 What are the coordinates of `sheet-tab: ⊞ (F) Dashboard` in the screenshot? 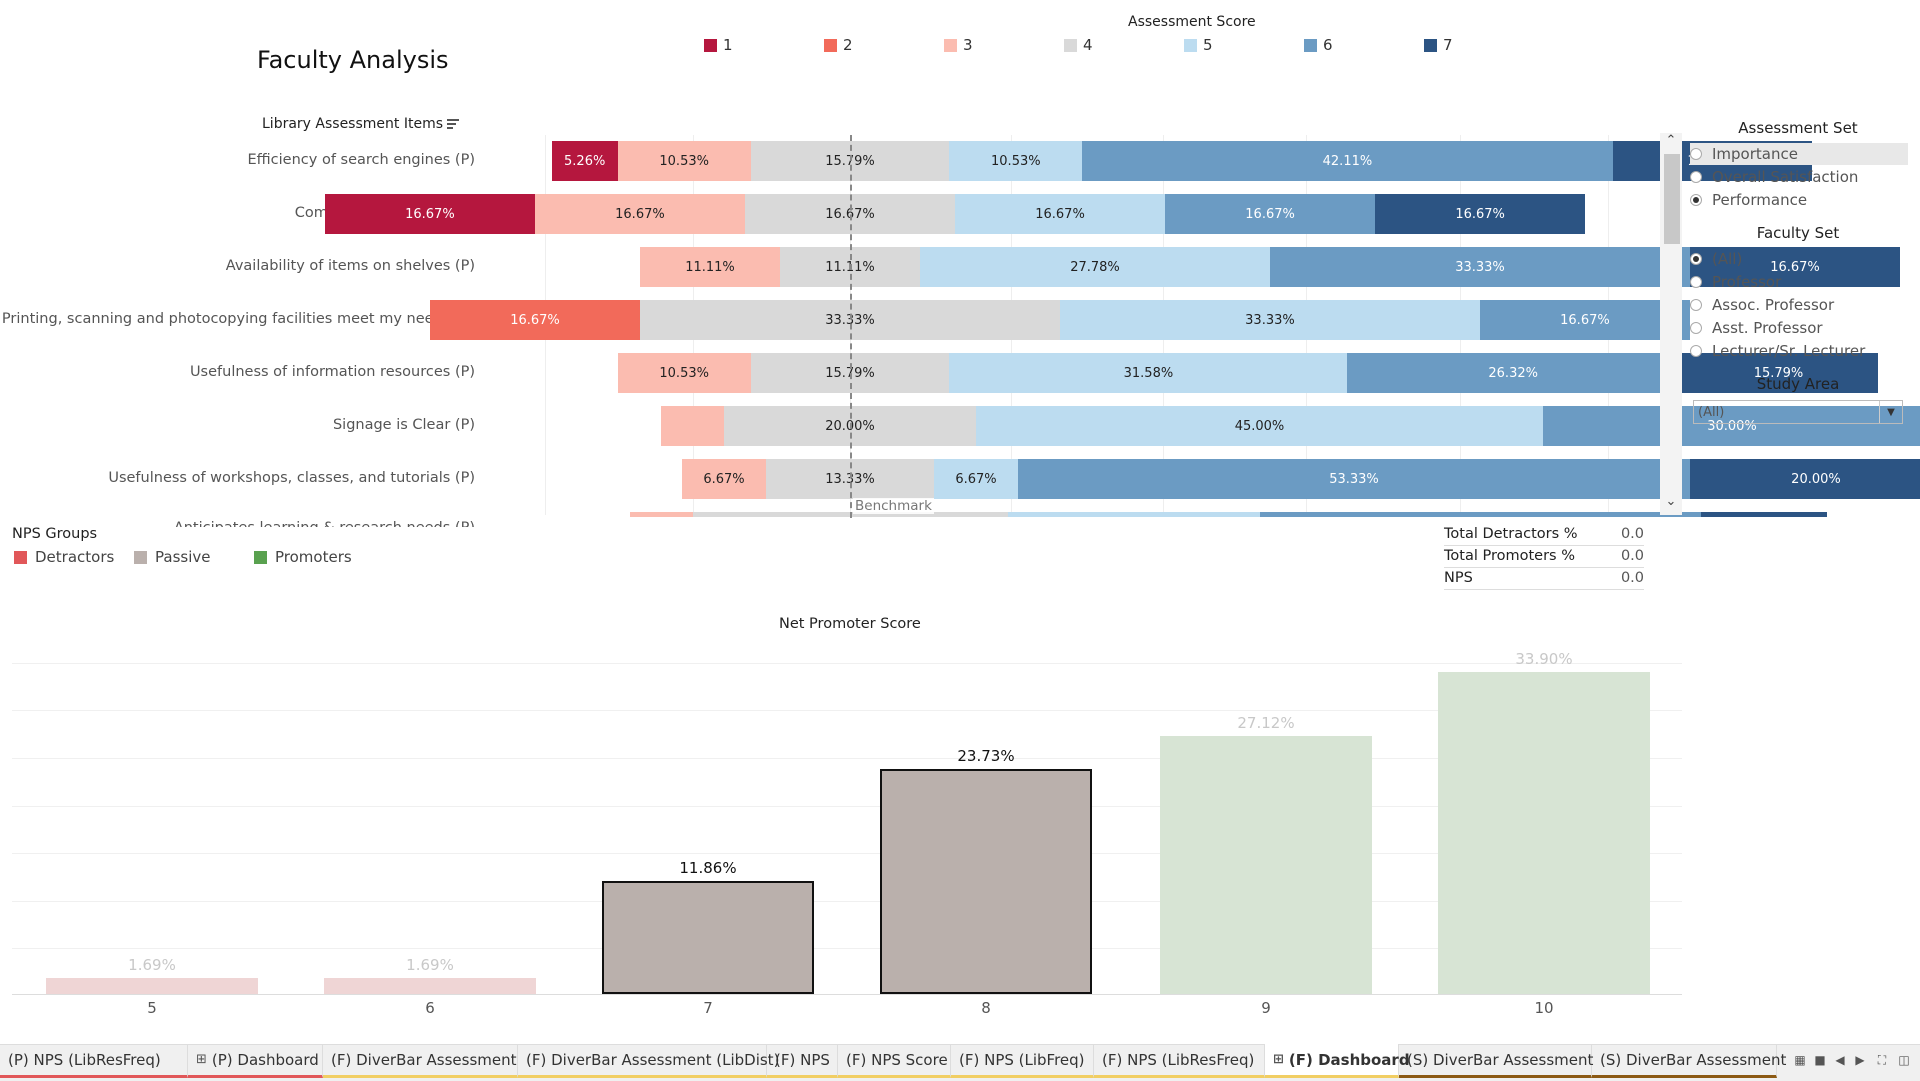 It's located at (1337, 1061).